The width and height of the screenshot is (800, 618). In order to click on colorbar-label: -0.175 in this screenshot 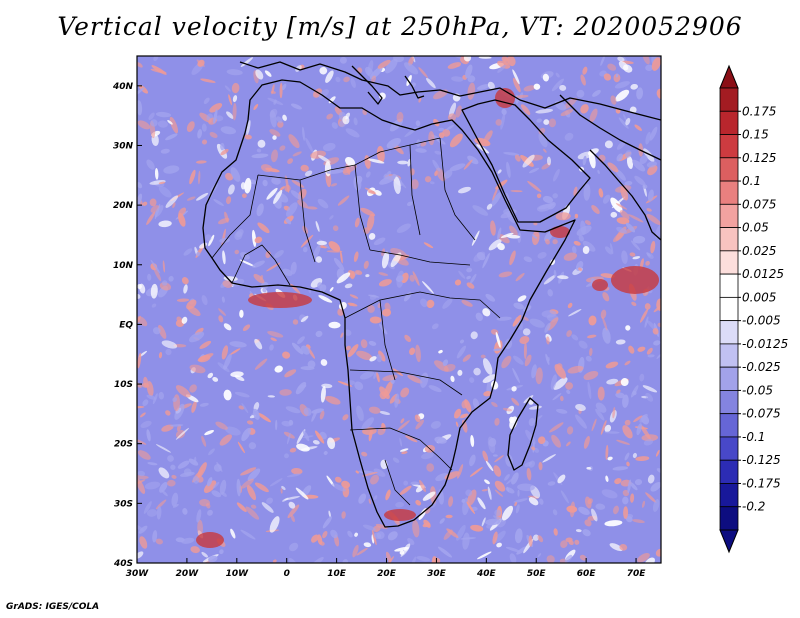, I will do `click(761, 483)`.